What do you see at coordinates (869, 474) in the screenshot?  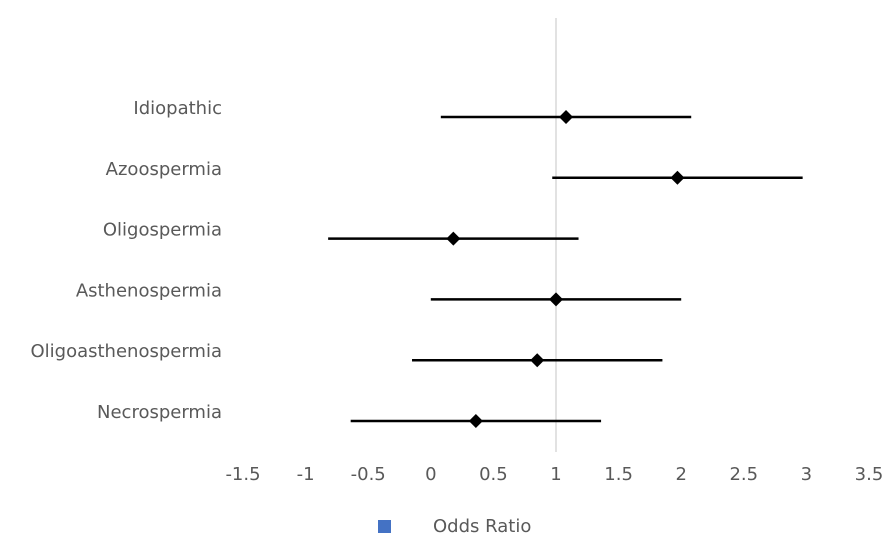 I see `x-tick-label: 3.5` at bounding box center [869, 474].